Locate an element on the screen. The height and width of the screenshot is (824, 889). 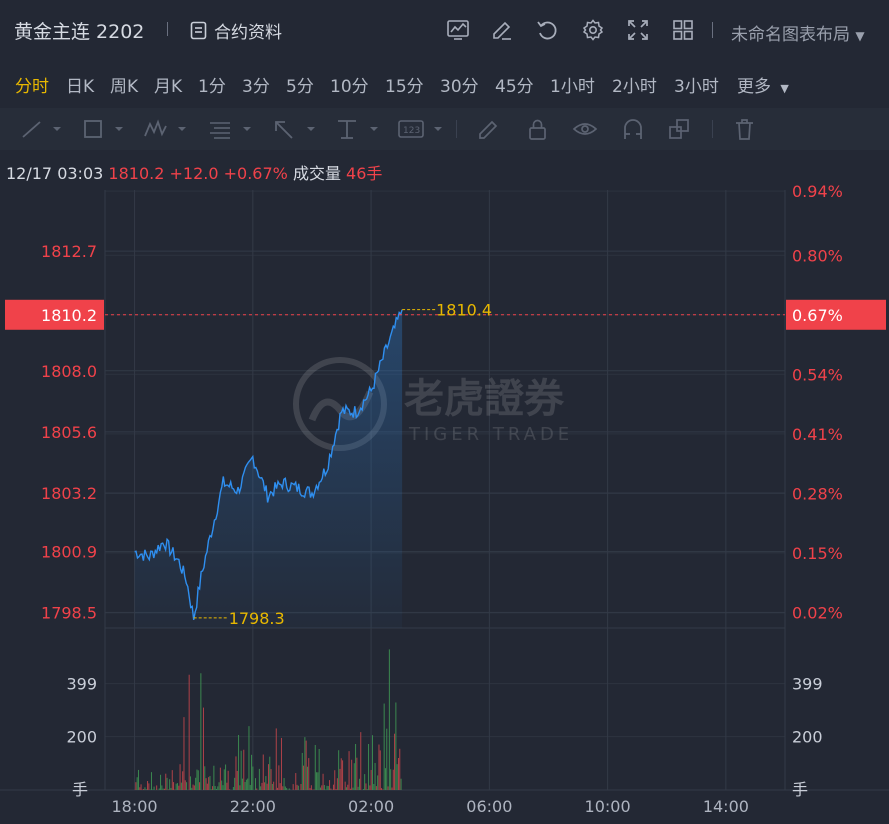
rect-tool-icon is located at coordinates (103, 129).